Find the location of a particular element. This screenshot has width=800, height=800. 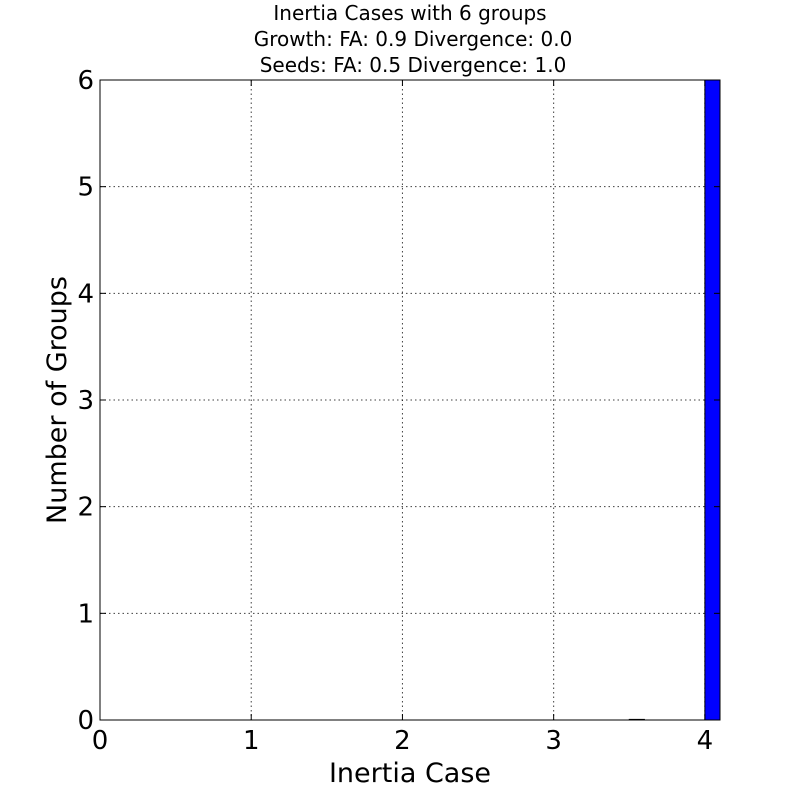

x-tick-label: 1 is located at coordinates (251, 741).